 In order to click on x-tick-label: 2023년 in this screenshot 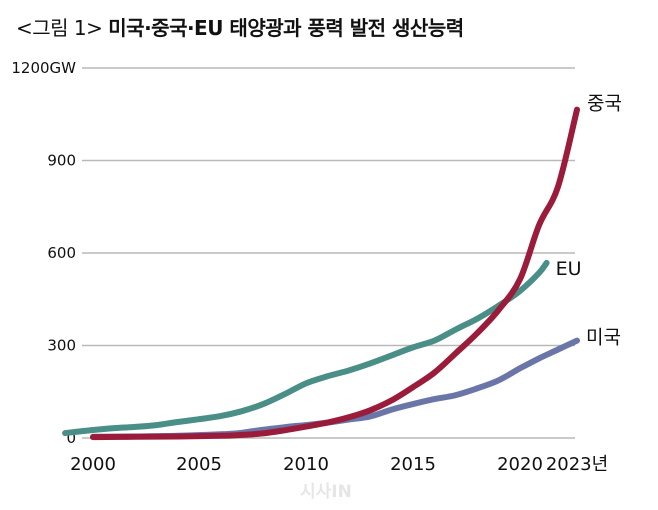, I will do `click(577, 464)`.